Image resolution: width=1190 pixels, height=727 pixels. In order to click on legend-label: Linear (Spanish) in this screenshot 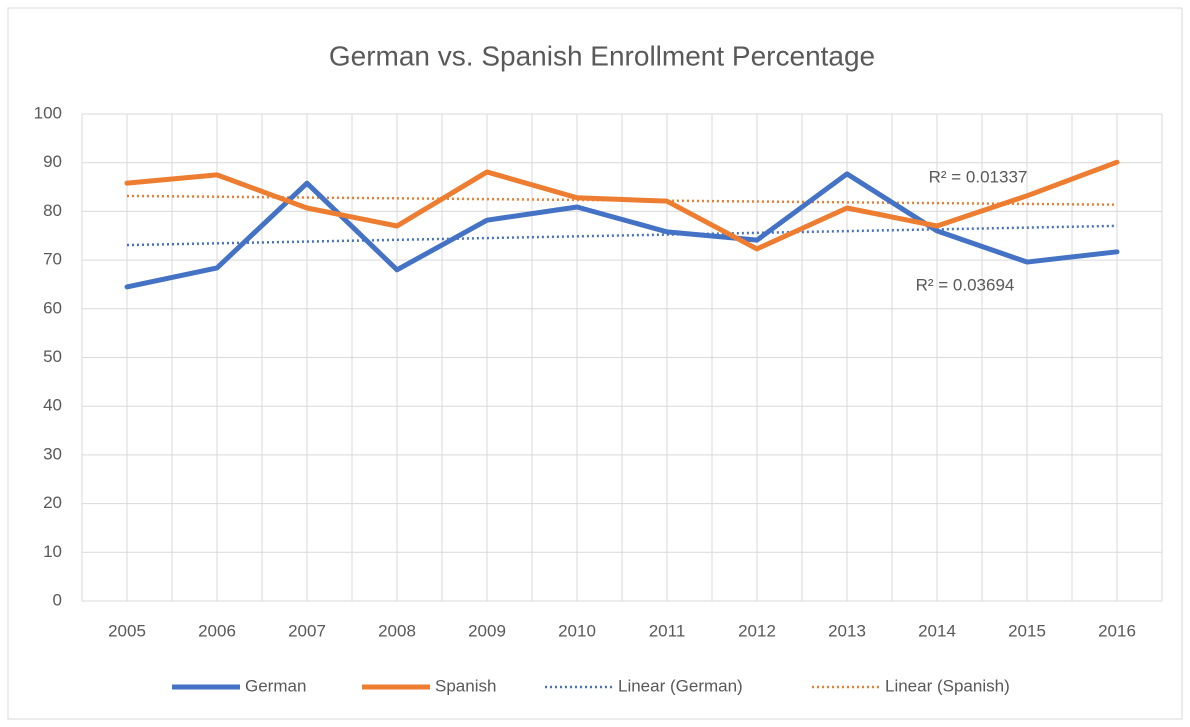, I will do `click(947, 685)`.